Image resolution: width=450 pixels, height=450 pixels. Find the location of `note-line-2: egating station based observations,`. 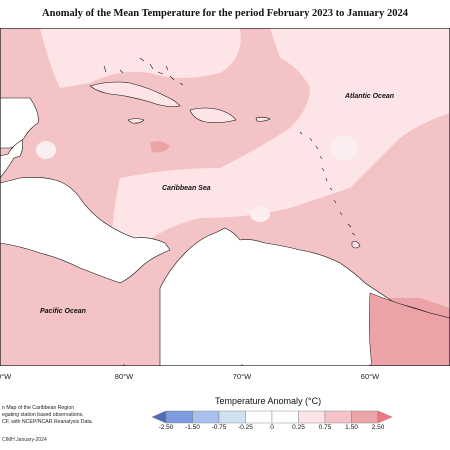

note-line-2: egating station based observations, is located at coordinates (43, 415).